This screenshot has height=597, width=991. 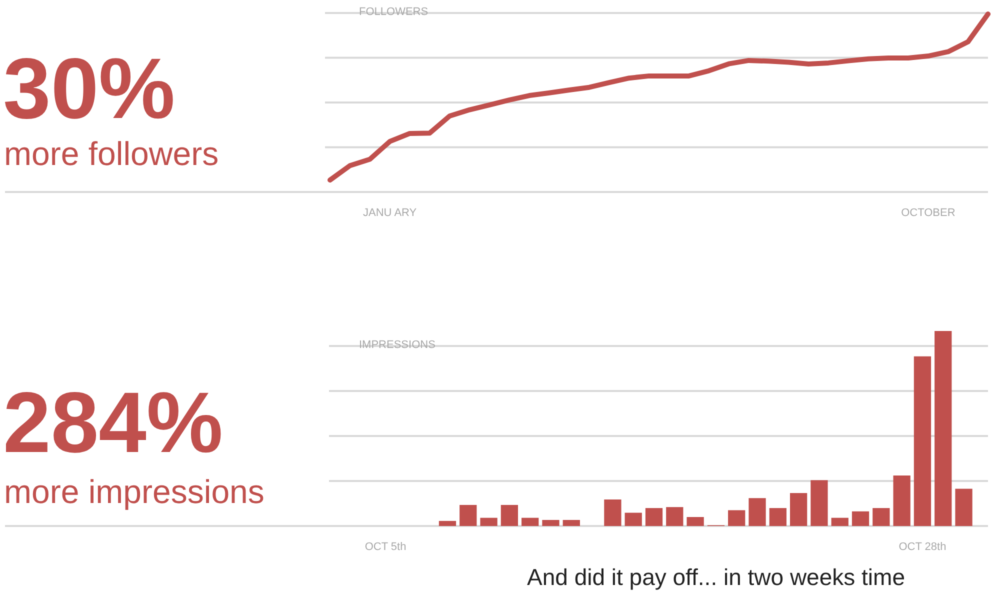 I want to click on x-tick-label: OCT 5th, so click(x=385, y=547).